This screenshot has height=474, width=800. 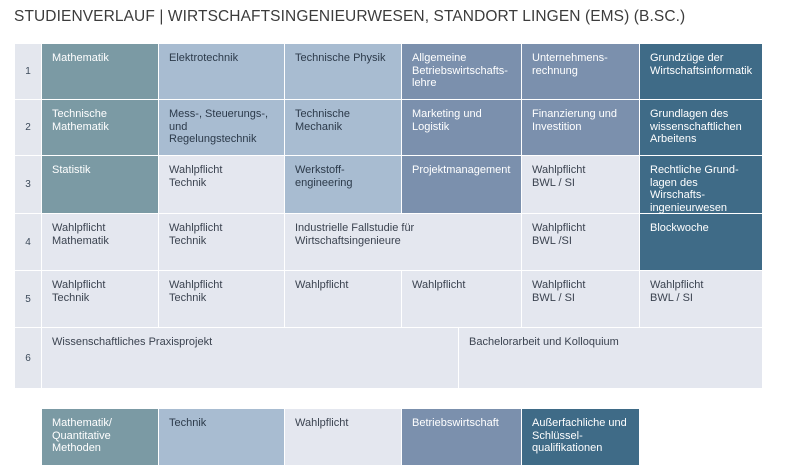 What do you see at coordinates (461, 184) in the screenshot?
I see `module-cell: Projektmanagement` at bounding box center [461, 184].